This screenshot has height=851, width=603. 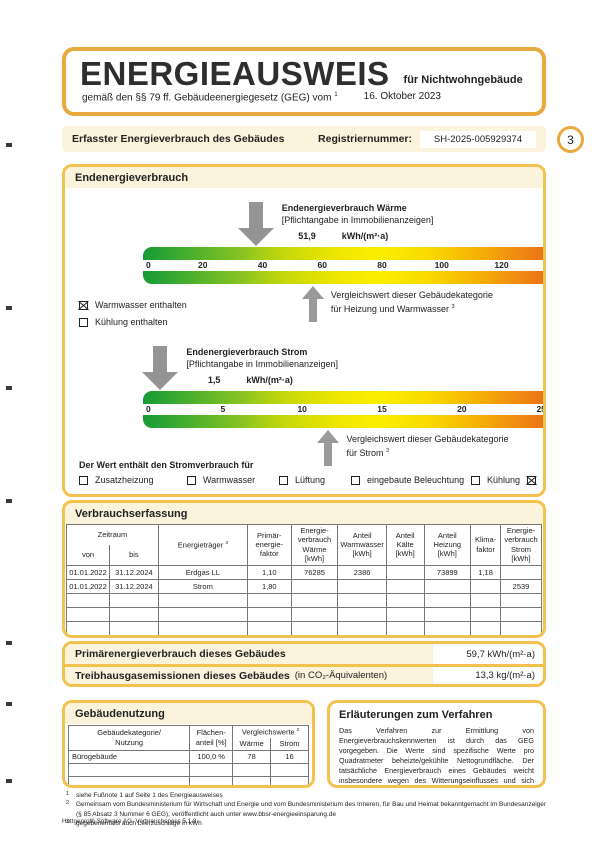 I want to click on waerme-scale: 0 20 40 60 80 100 120 140 >160, so click(x=343, y=265).